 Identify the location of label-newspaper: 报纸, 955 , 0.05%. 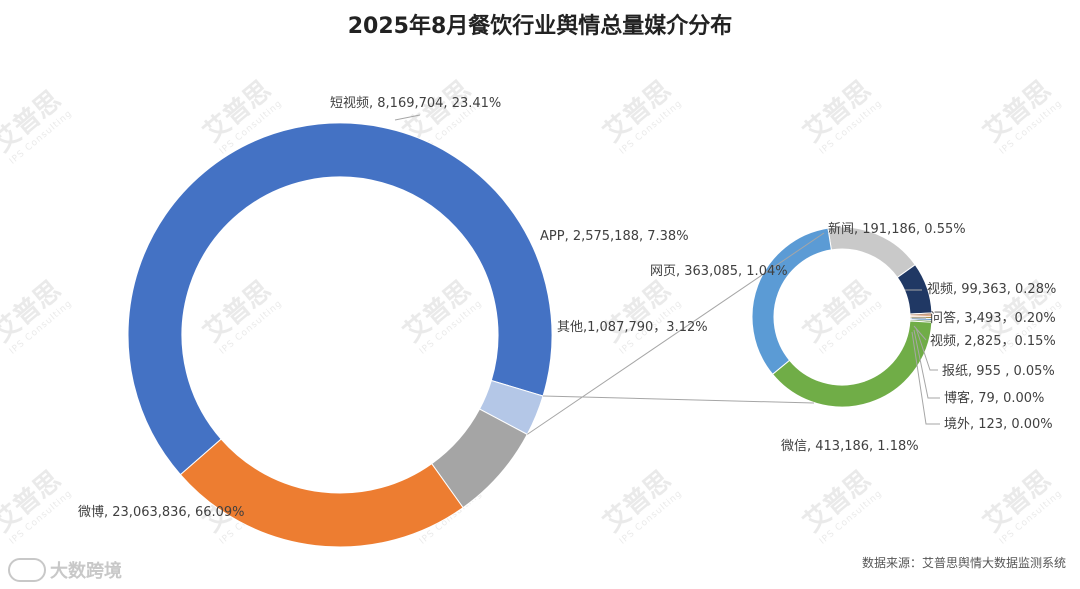
(998, 371).